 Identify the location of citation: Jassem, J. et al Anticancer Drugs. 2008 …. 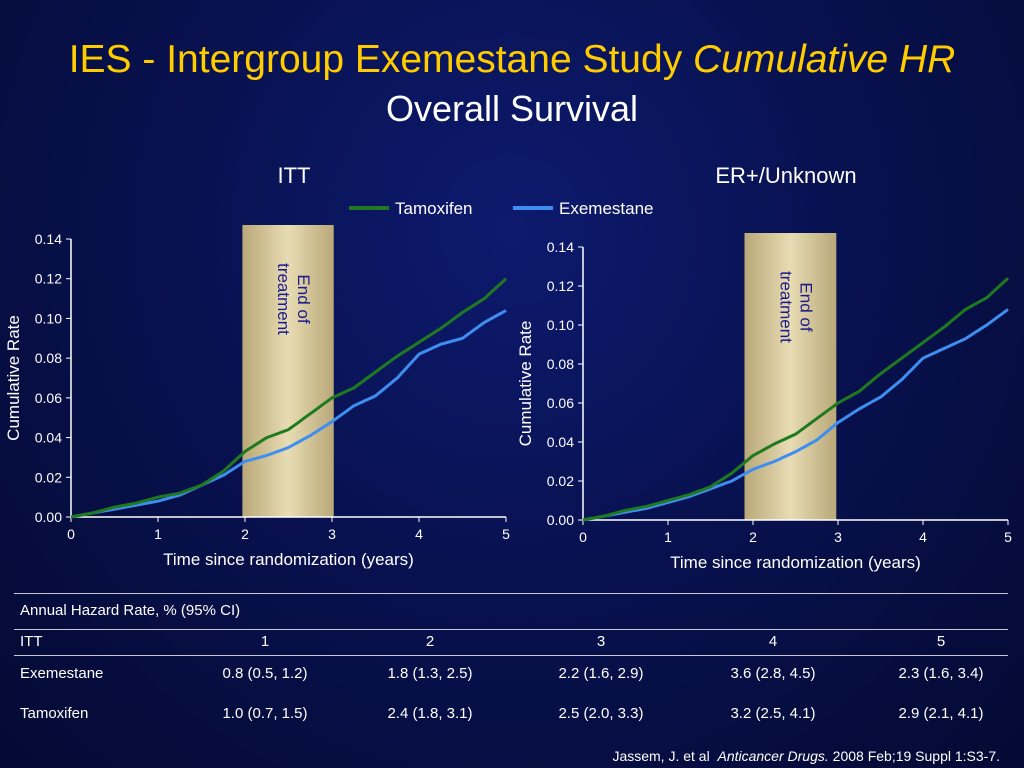
(500, 756).